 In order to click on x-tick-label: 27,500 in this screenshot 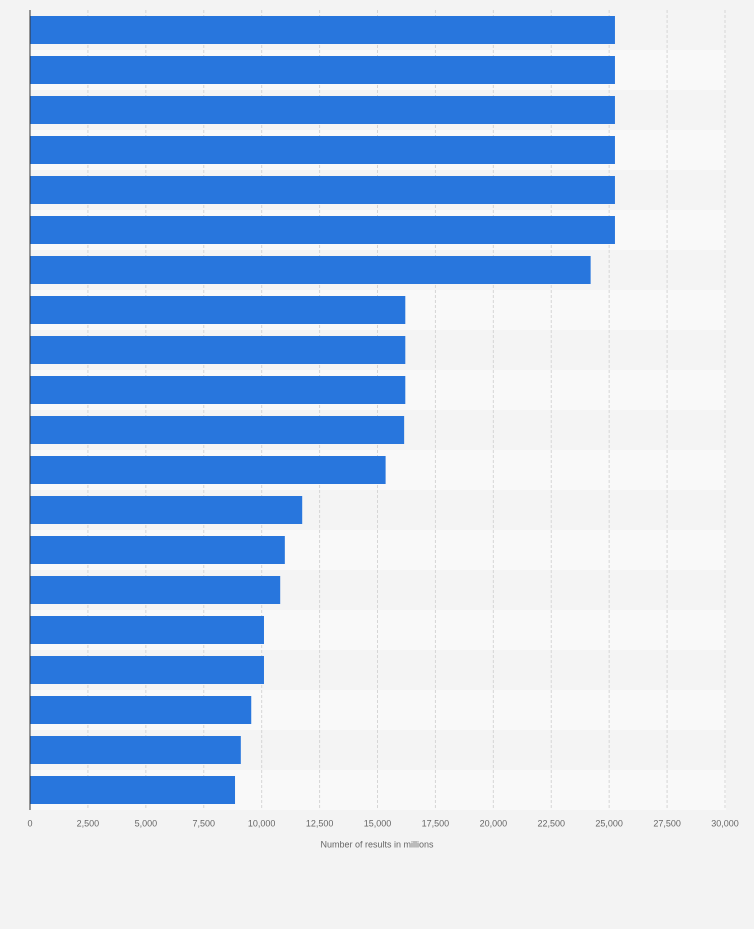, I will do `click(667, 823)`.